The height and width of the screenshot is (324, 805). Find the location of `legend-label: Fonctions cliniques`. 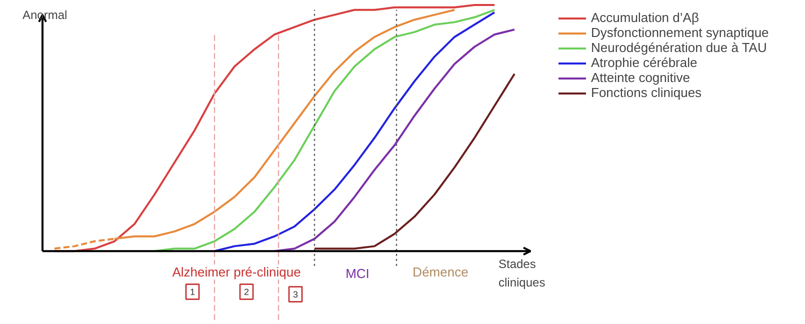

legend-label: Fonctions cliniques is located at coordinates (646, 92).